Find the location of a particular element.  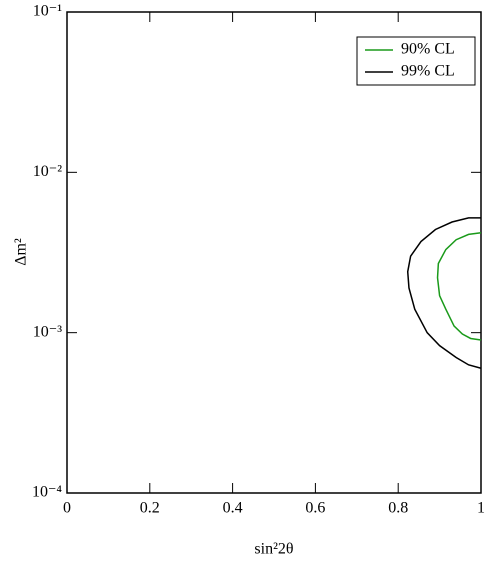

x-tick-label: 0.6 is located at coordinates (315, 508).